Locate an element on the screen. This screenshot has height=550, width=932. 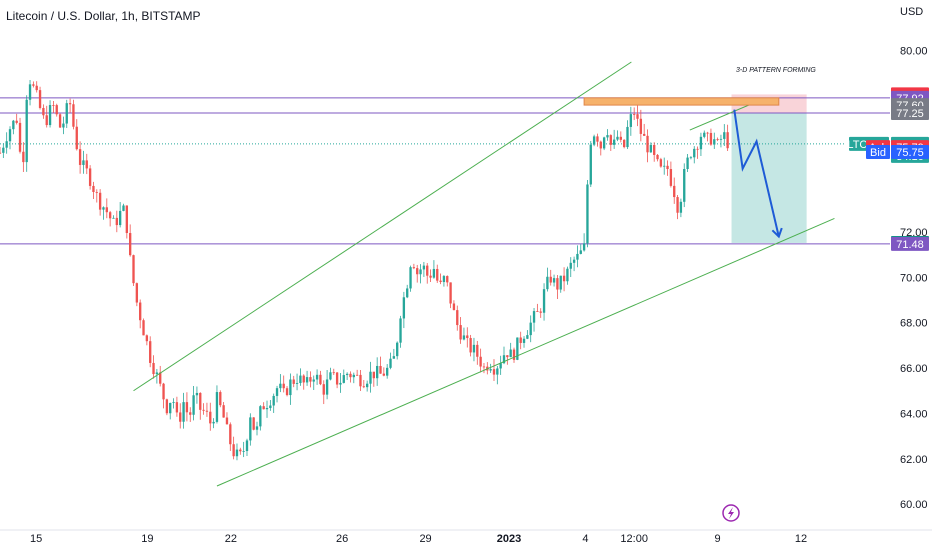
bid-label: Bid is located at coordinates (878, 153).